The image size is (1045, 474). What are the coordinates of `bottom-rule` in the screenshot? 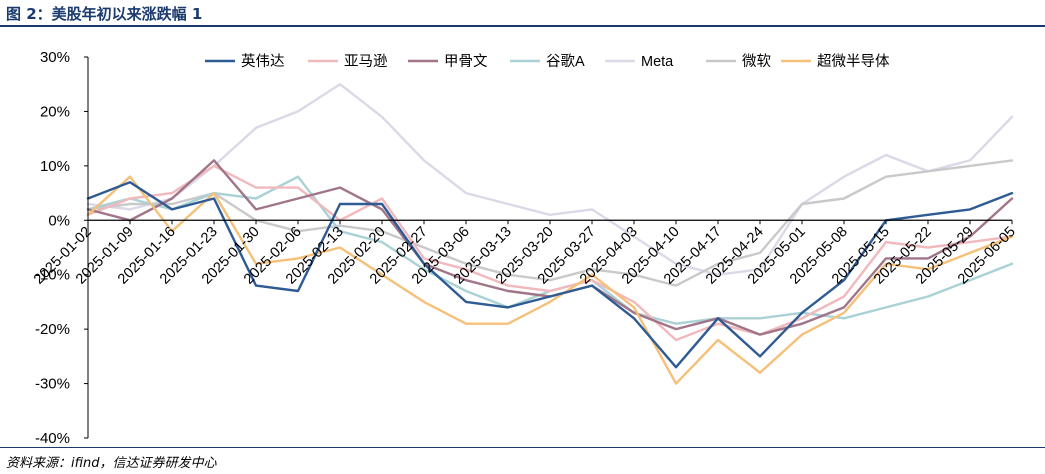 It's located at (522, 447).